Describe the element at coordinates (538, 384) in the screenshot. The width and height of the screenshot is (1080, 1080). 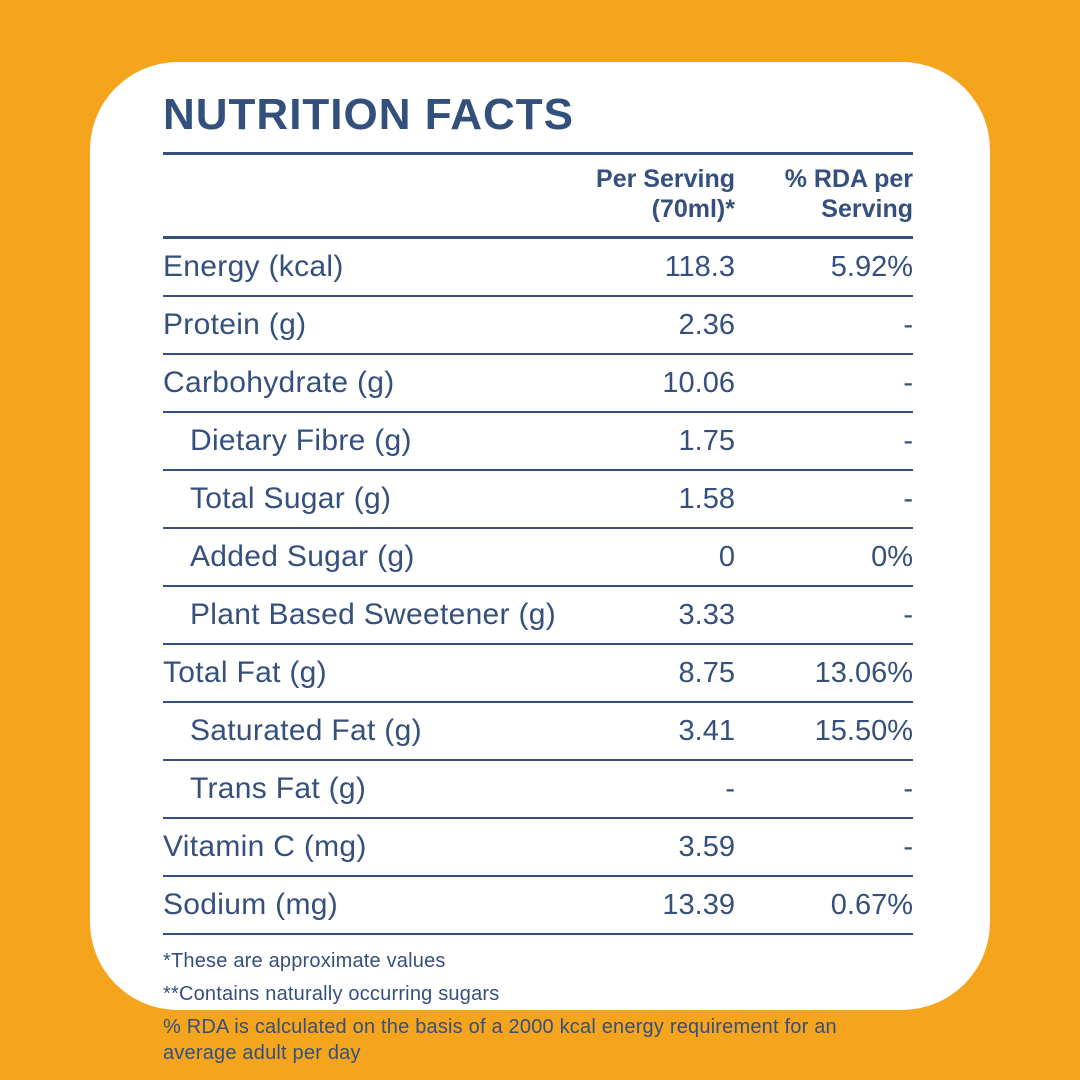
I see `row-carbohydrate: Carbohydrate (g) 10.06 -` at that location.